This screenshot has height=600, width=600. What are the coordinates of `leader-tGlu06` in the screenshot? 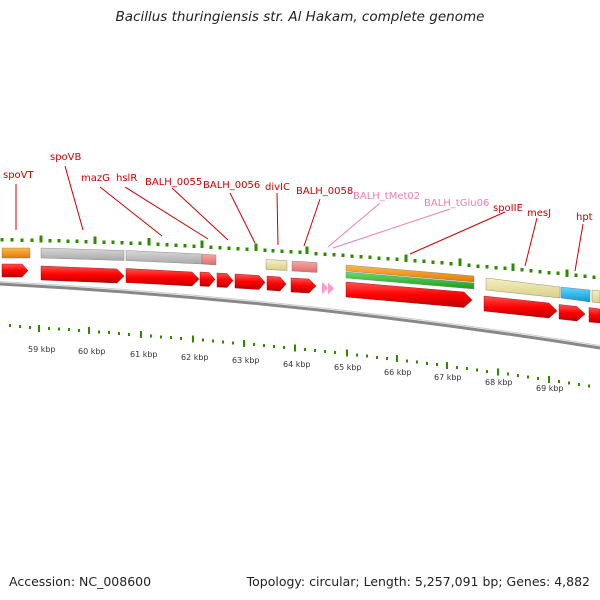 It's located at (391, 228).